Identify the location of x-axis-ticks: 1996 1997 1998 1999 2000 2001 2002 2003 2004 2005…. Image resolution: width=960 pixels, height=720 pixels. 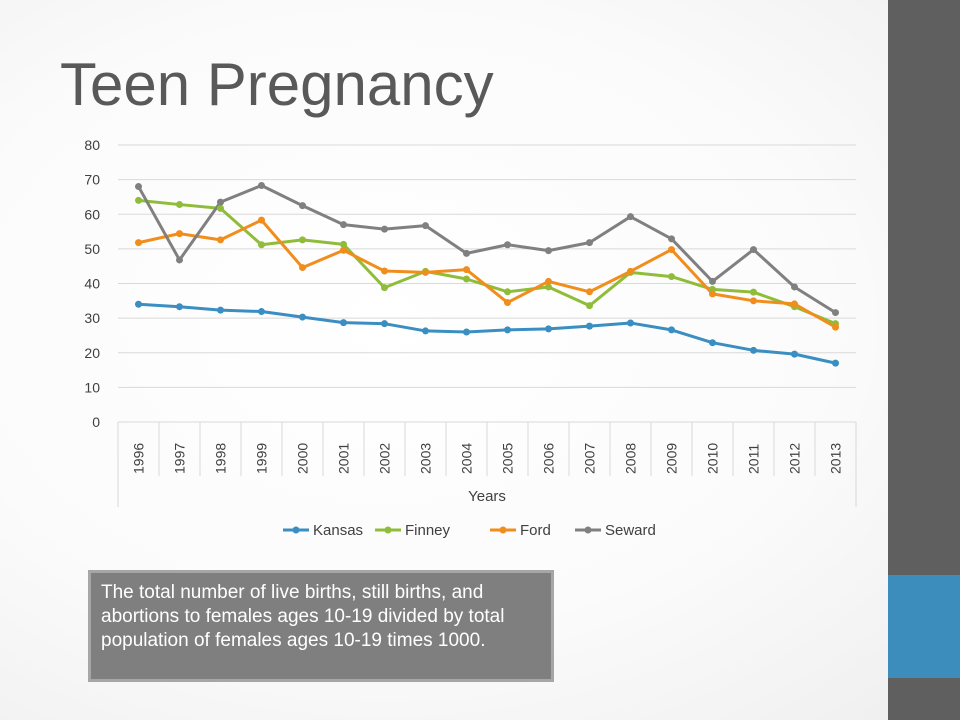
(487, 458).